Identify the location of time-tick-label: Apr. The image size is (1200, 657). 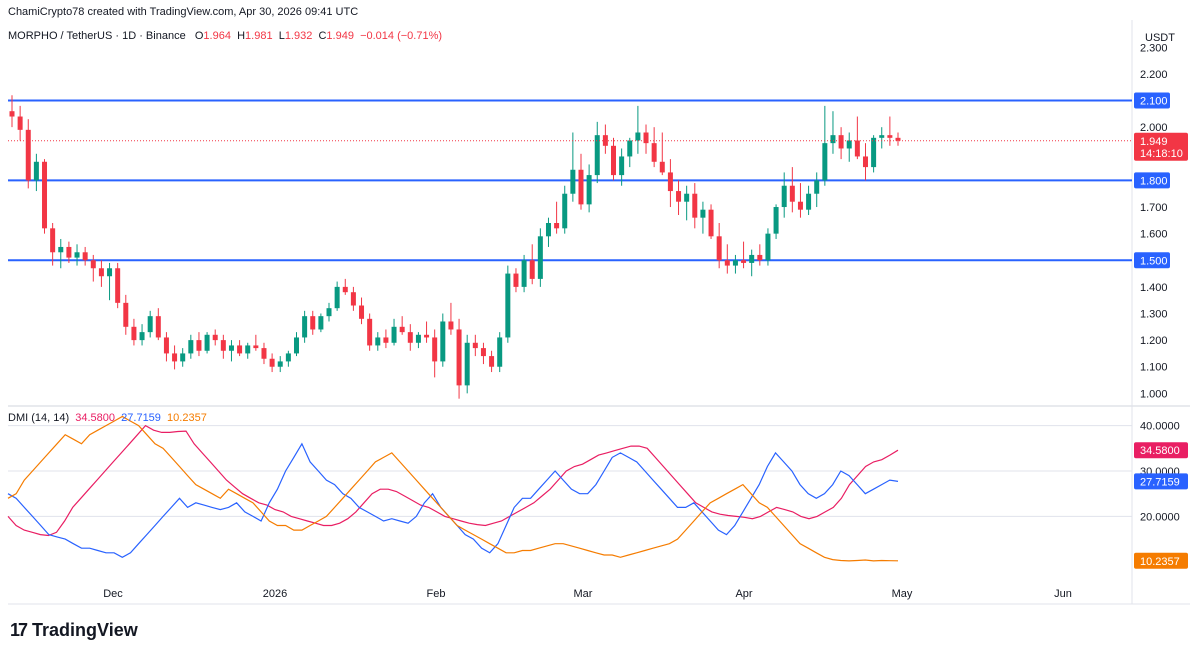
(743, 594).